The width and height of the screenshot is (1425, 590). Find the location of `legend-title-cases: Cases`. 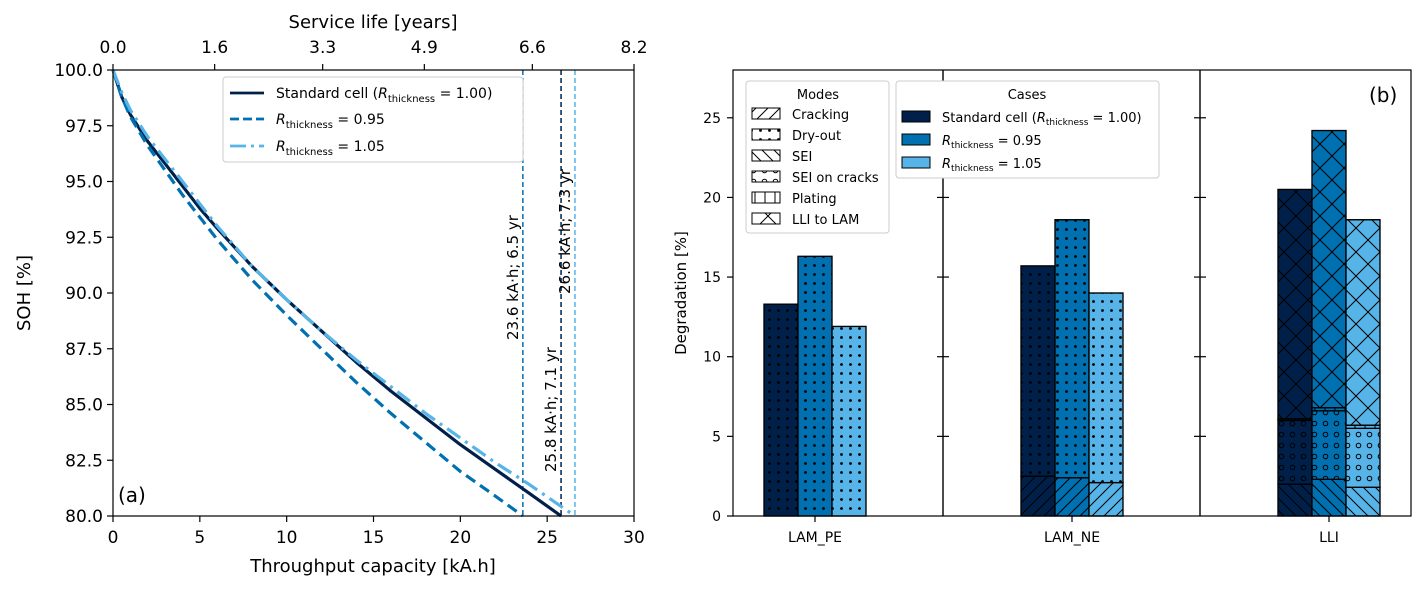

legend-title-cases: Cases is located at coordinates (1027, 95).